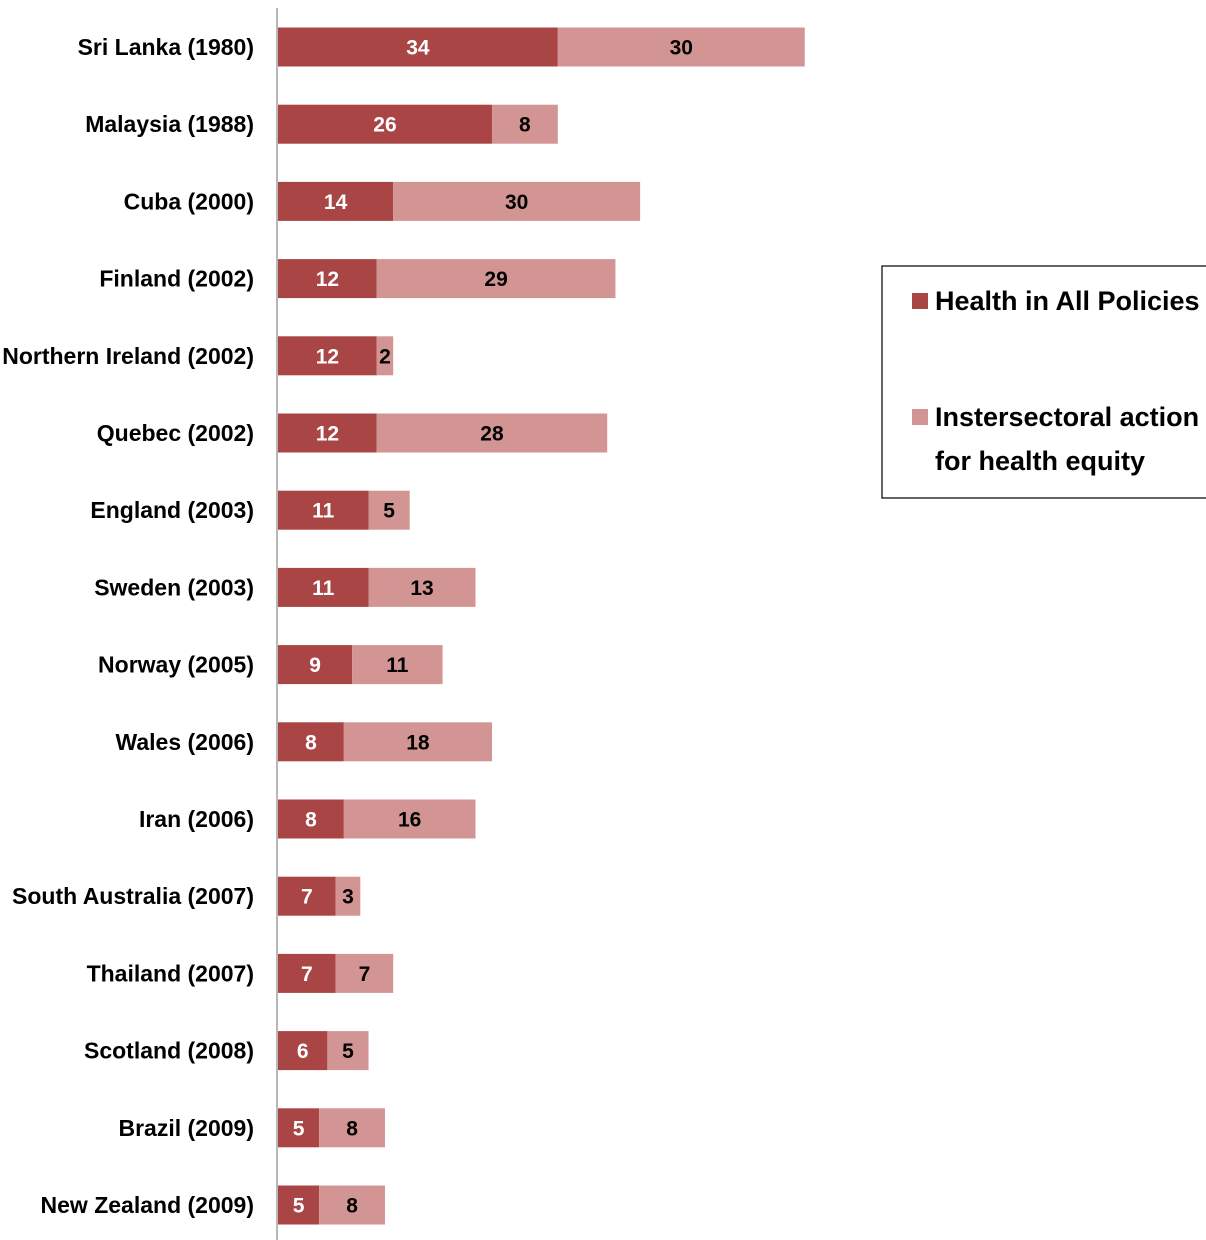  I want to click on data-label: 26, so click(384, 125).